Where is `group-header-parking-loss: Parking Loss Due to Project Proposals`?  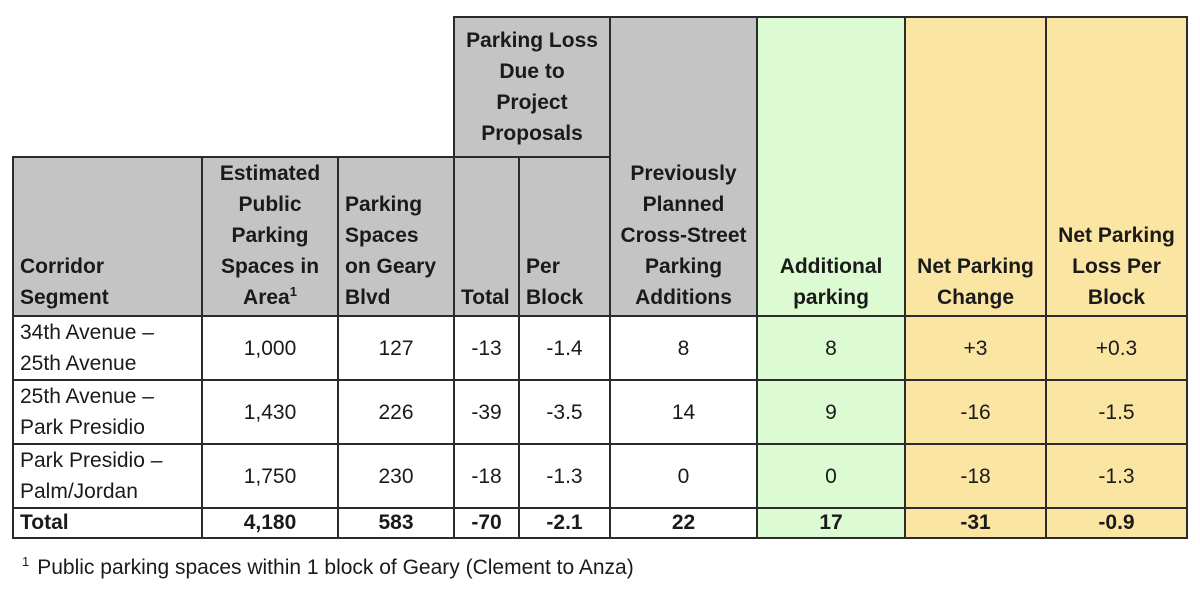
group-header-parking-loss: Parking Loss Due to Project Proposals is located at coordinates (532, 87).